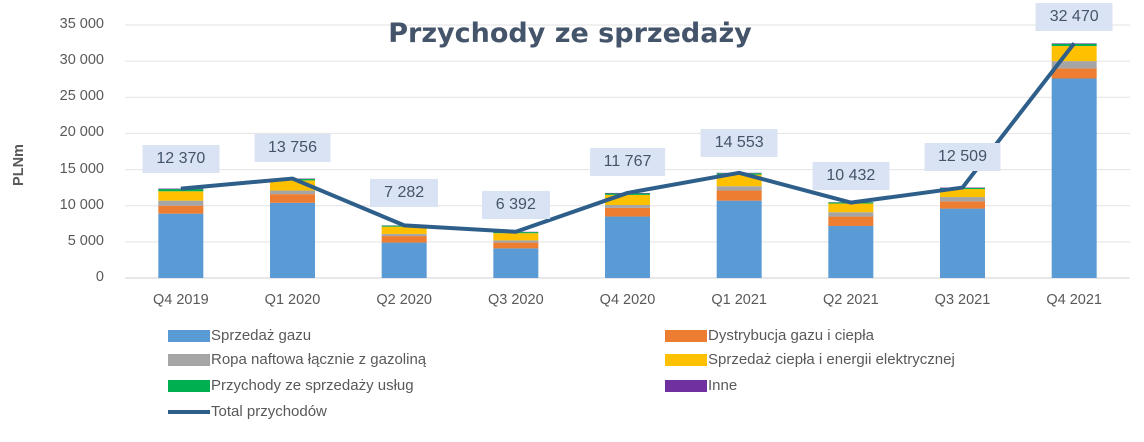 This screenshot has height=442, width=1144. What do you see at coordinates (723, 385) in the screenshot?
I see `legend-label: Inne` at bounding box center [723, 385].